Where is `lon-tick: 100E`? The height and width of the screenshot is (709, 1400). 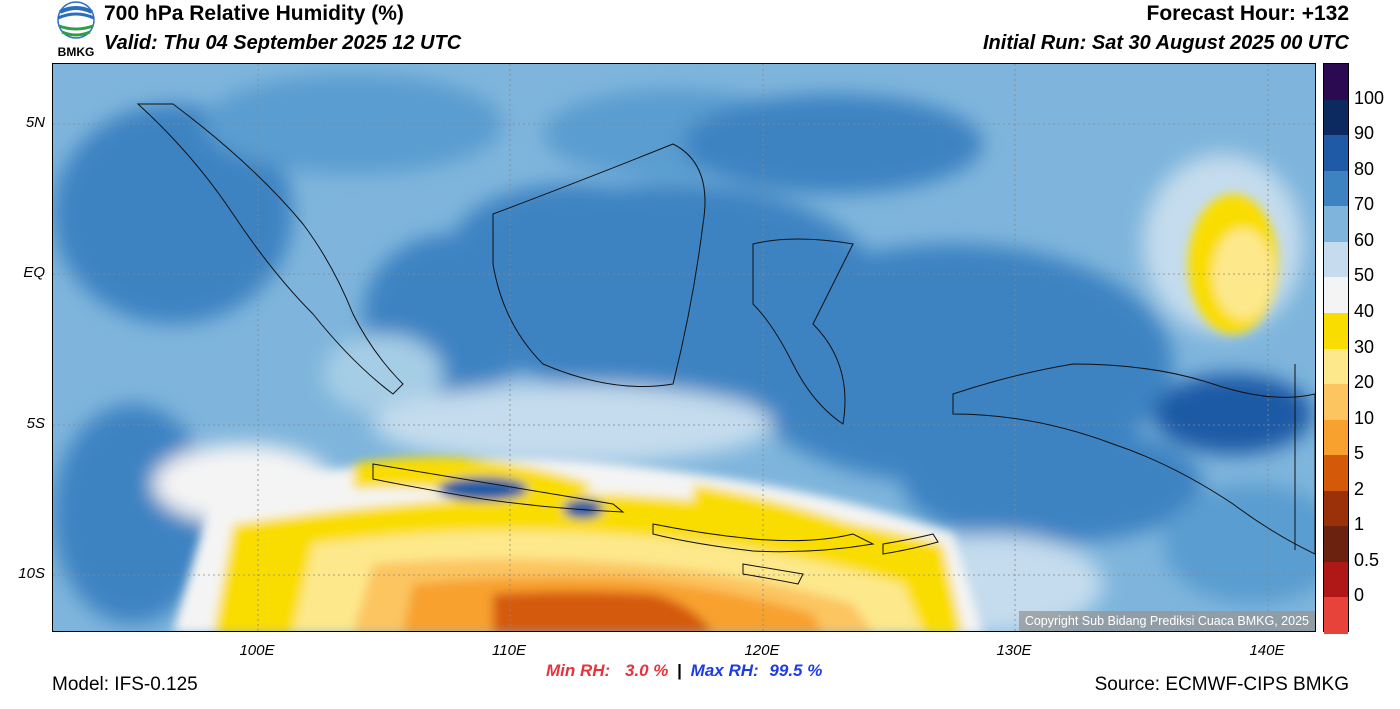
lon-tick: 100E is located at coordinates (257, 650).